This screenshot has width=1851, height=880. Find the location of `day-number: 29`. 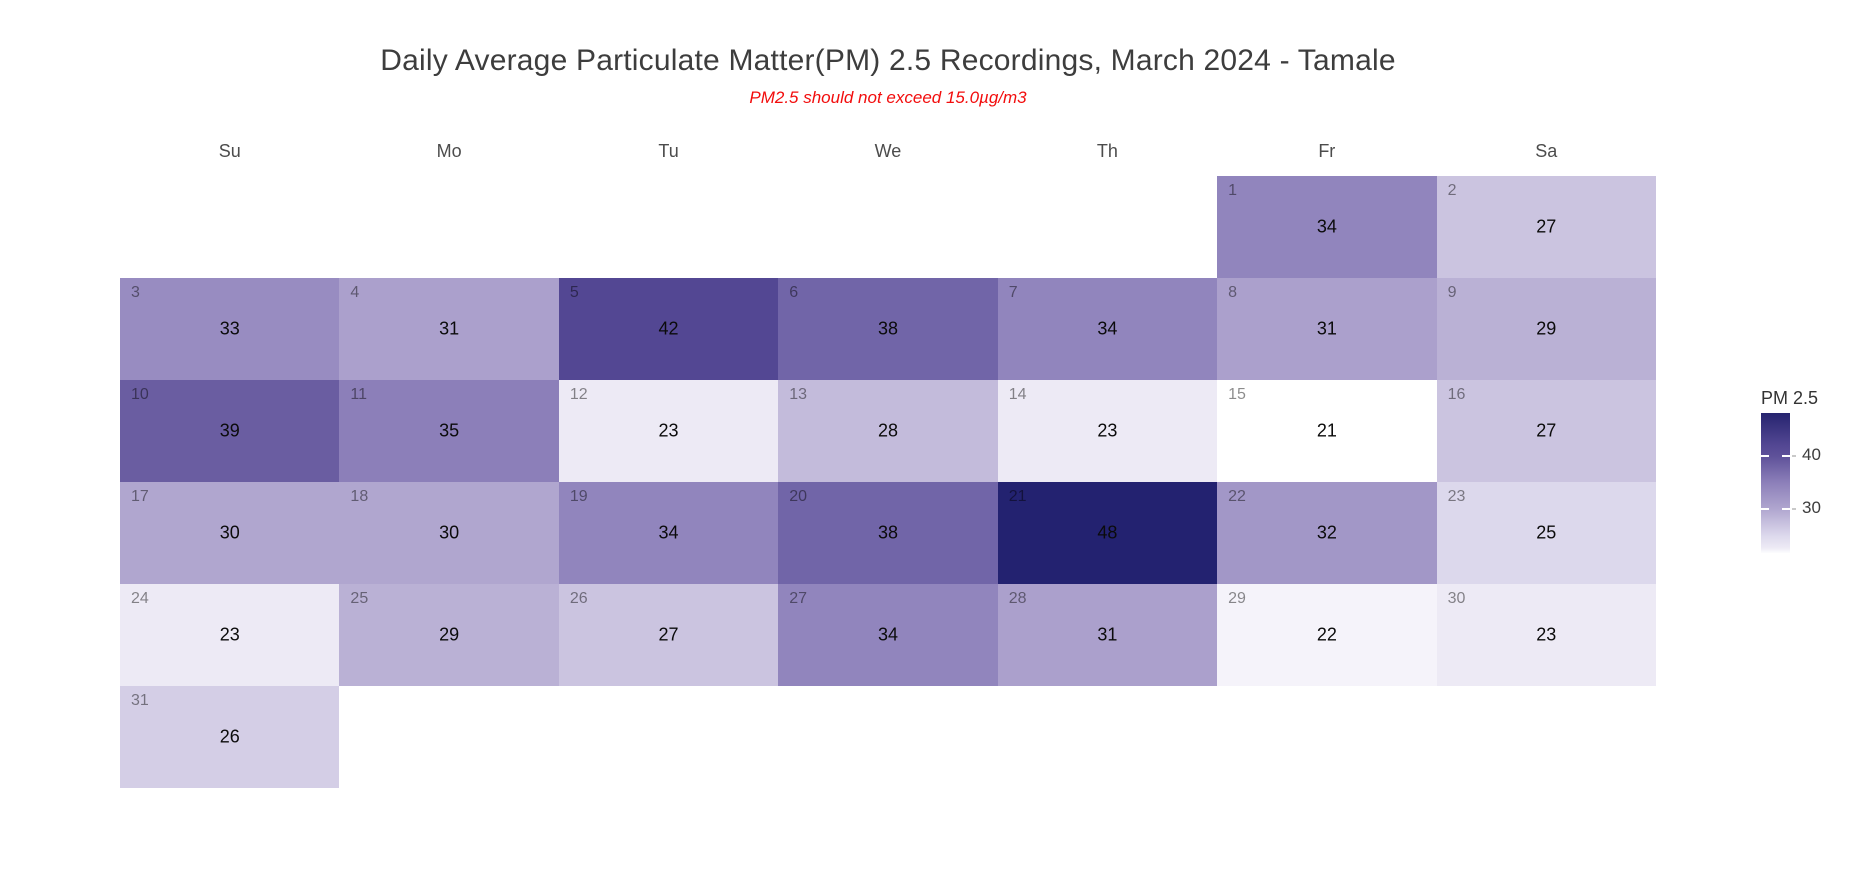

day-number: 29 is located at coordinates (1237, 598).